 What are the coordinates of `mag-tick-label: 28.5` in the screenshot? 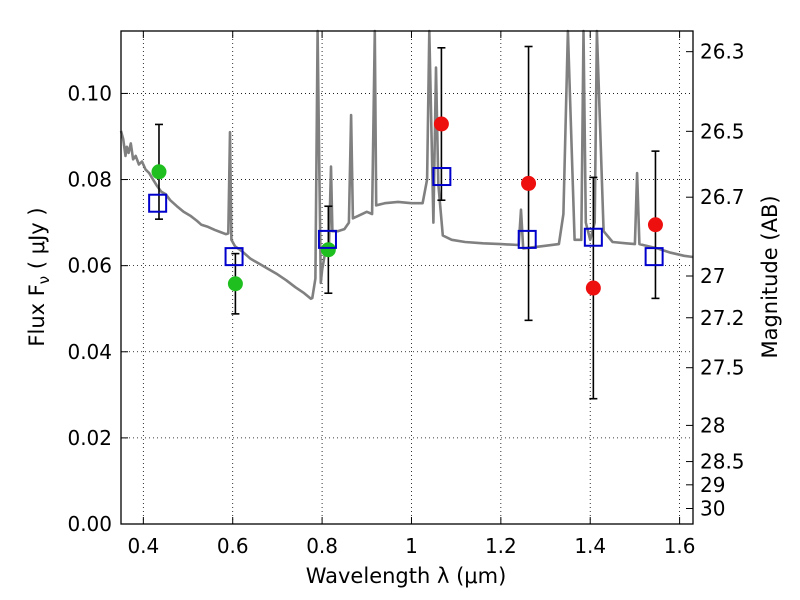 It's located at (722, 462).